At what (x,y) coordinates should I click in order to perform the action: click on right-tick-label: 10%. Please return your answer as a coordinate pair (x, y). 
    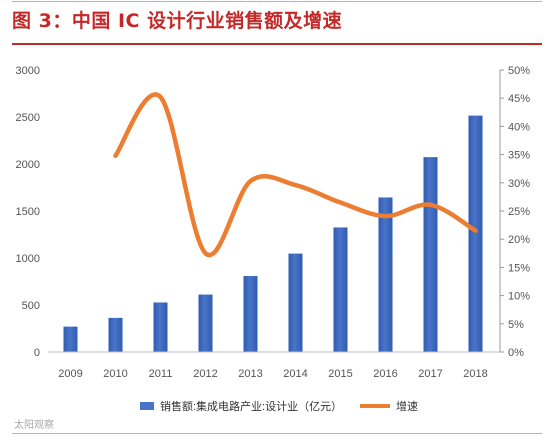
    Looking at the image, I should click on (519, 297).